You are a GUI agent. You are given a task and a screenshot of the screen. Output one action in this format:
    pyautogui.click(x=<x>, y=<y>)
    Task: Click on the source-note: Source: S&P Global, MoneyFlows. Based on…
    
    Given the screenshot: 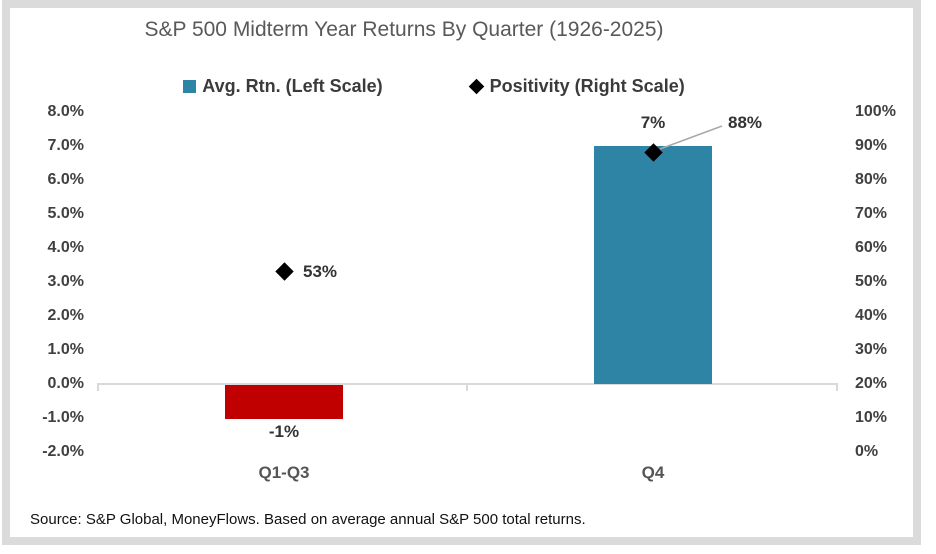 What is the action you would take?
    pyautogui.click(x=308, y=519)
    